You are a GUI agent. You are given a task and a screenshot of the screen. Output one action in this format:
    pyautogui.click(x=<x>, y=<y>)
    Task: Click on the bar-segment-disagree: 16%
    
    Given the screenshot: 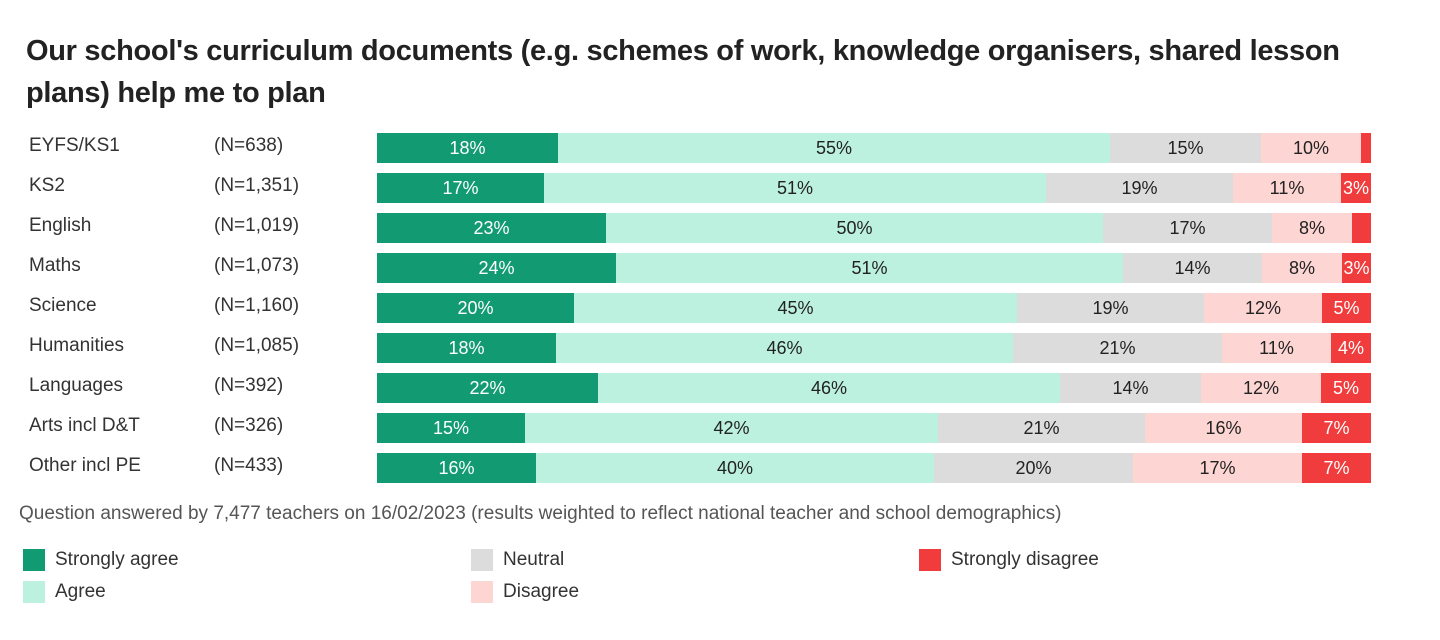 What is the action you would take?
    pyautogui.click(x=1223, y=428)
    